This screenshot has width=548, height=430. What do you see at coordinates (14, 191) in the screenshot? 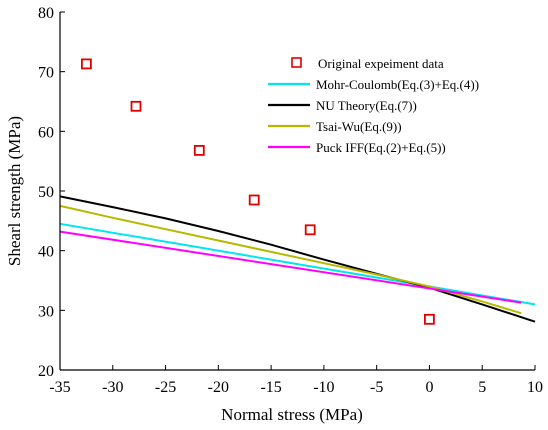
I see `y-axis-title: Shearl strength (MPa)` at bounding box center [14, 191].